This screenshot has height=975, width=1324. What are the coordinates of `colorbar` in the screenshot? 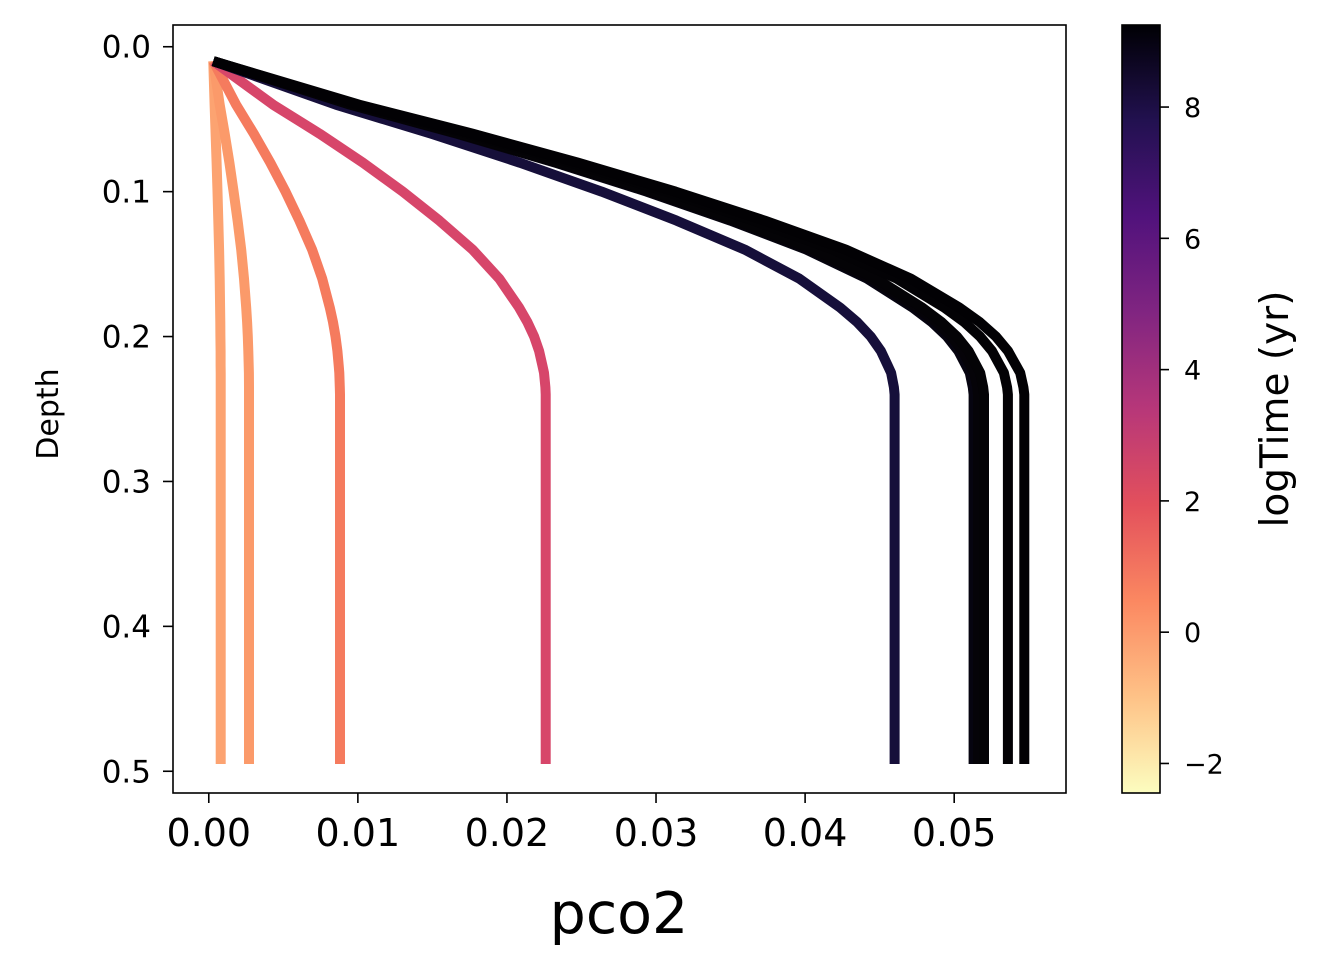 It's located at (1141, 409).